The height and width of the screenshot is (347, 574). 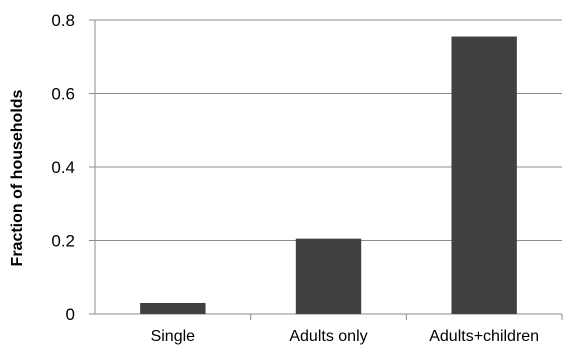 What do you see at coordinates (63, 241) in the screenshot?
I see `y-tick-label: 0.2` at bounding box center [63, 241].